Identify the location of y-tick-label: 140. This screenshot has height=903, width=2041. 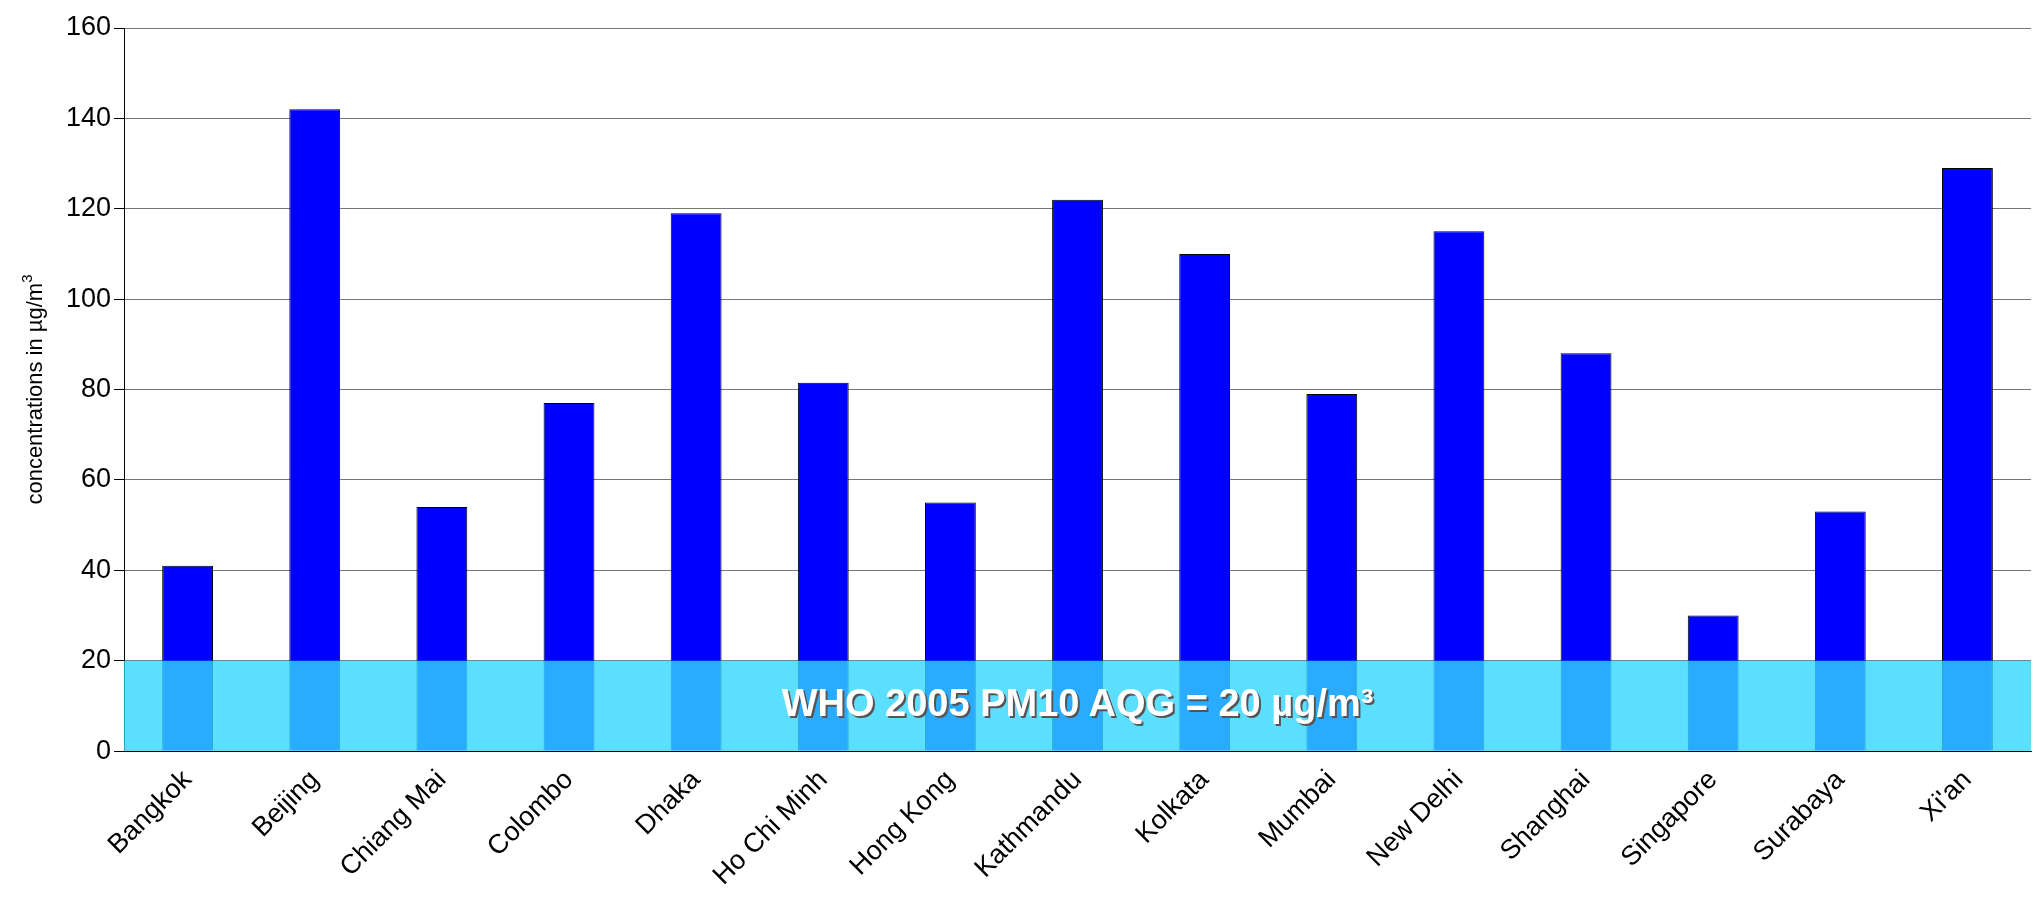
(88, 116).